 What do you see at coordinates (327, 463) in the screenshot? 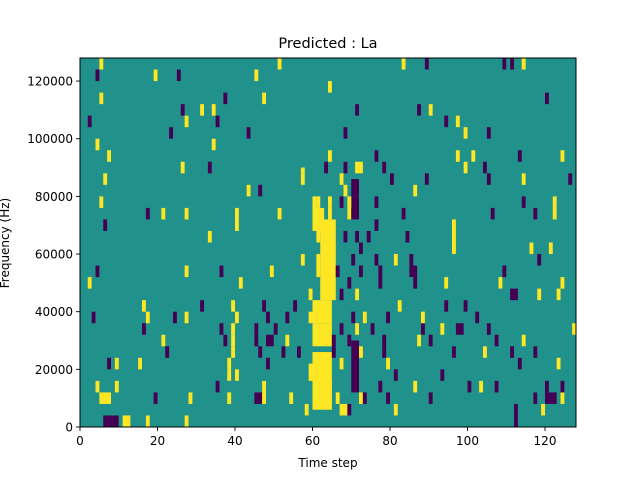
I see `x-axis-label: Time step` at bounding box center [327, 463].